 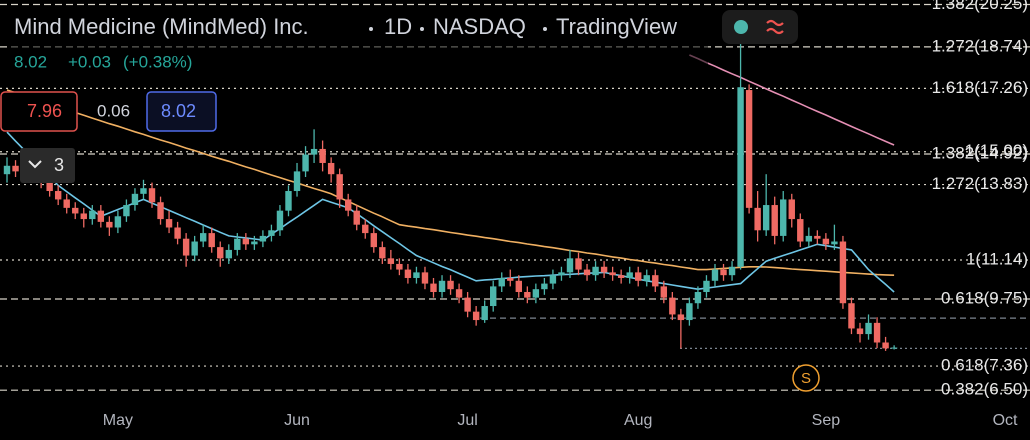 I want to click on level-label: 1(15.00), so click(x=996, y=150).